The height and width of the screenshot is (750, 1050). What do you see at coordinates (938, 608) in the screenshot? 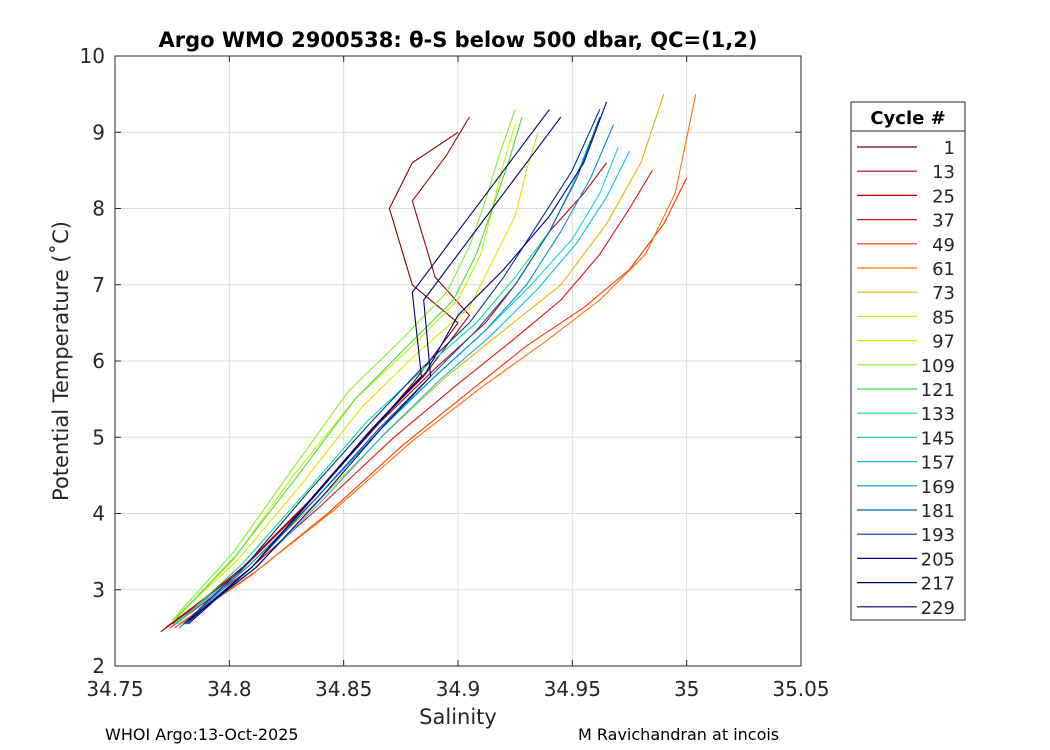
I see `legend-label: 229` at bounding box center [938, 608].